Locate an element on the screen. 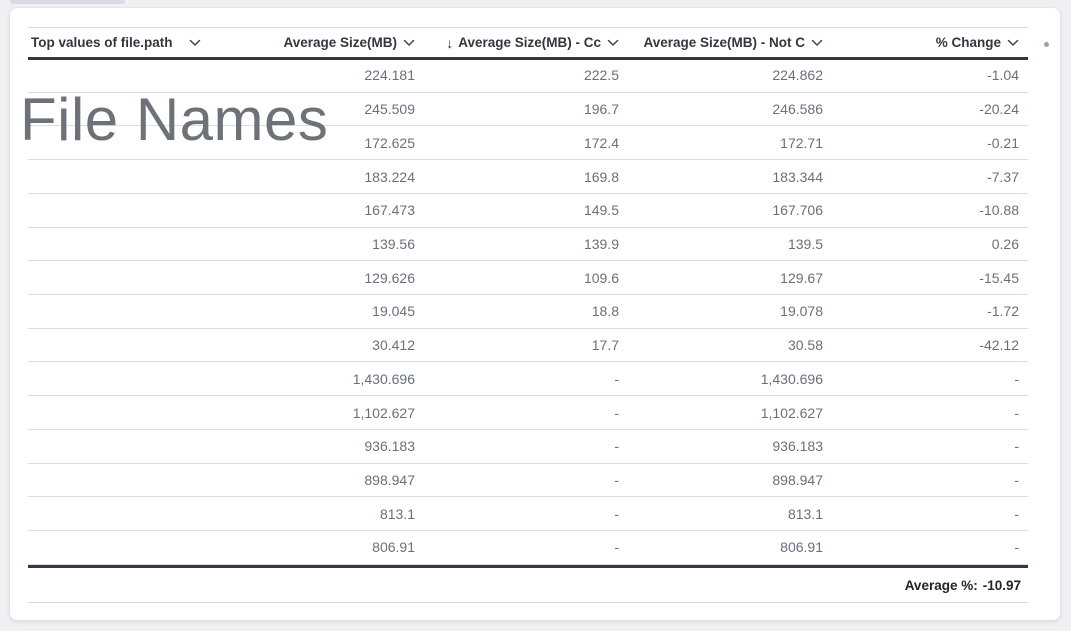  table-cell: 196.7 is located at coordinates (601, 109).